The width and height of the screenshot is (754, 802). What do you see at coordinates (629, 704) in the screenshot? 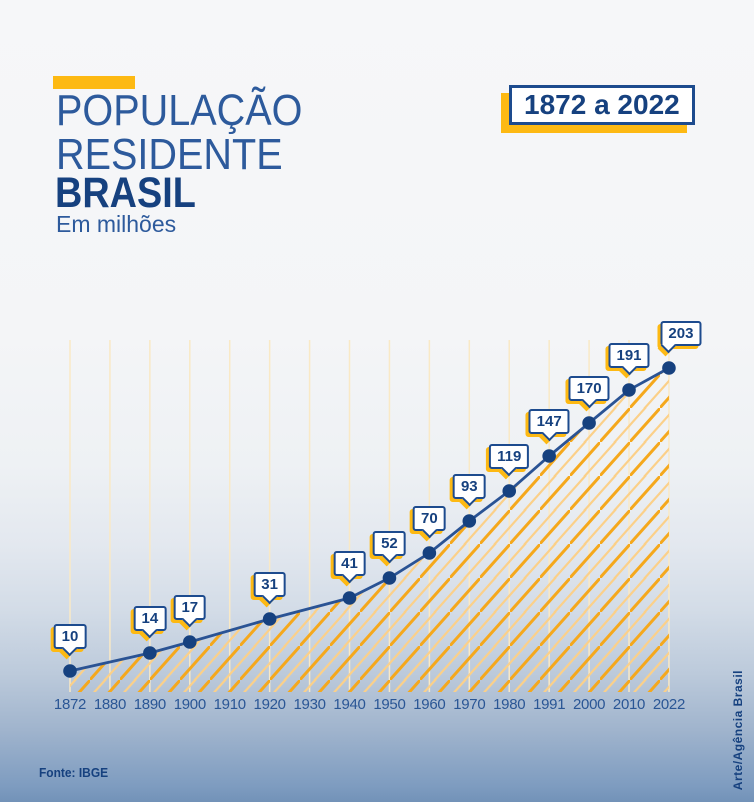
I see `x-axis-label-2010: 2010` at bounding box center [629, 704].